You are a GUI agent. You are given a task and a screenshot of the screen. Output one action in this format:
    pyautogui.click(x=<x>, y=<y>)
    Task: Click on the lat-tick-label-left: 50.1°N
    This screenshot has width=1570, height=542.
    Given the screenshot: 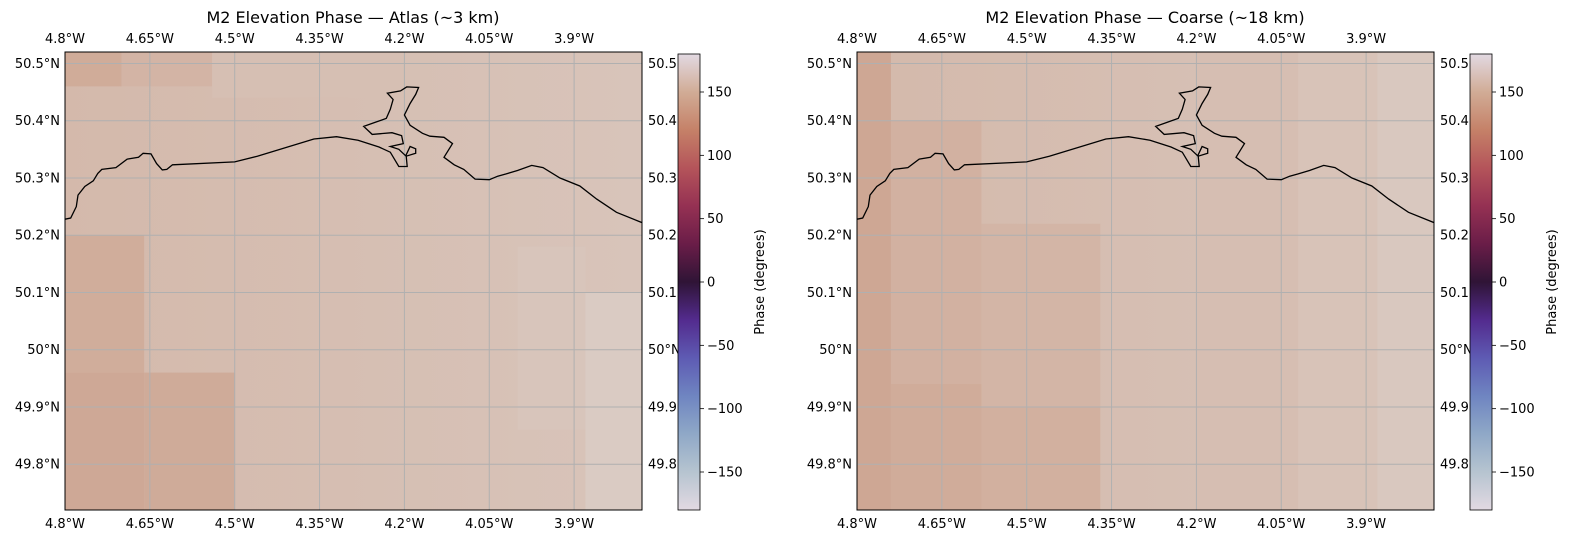 What is the action you would take?
    pyautogui.click(x=829, y=293)
    